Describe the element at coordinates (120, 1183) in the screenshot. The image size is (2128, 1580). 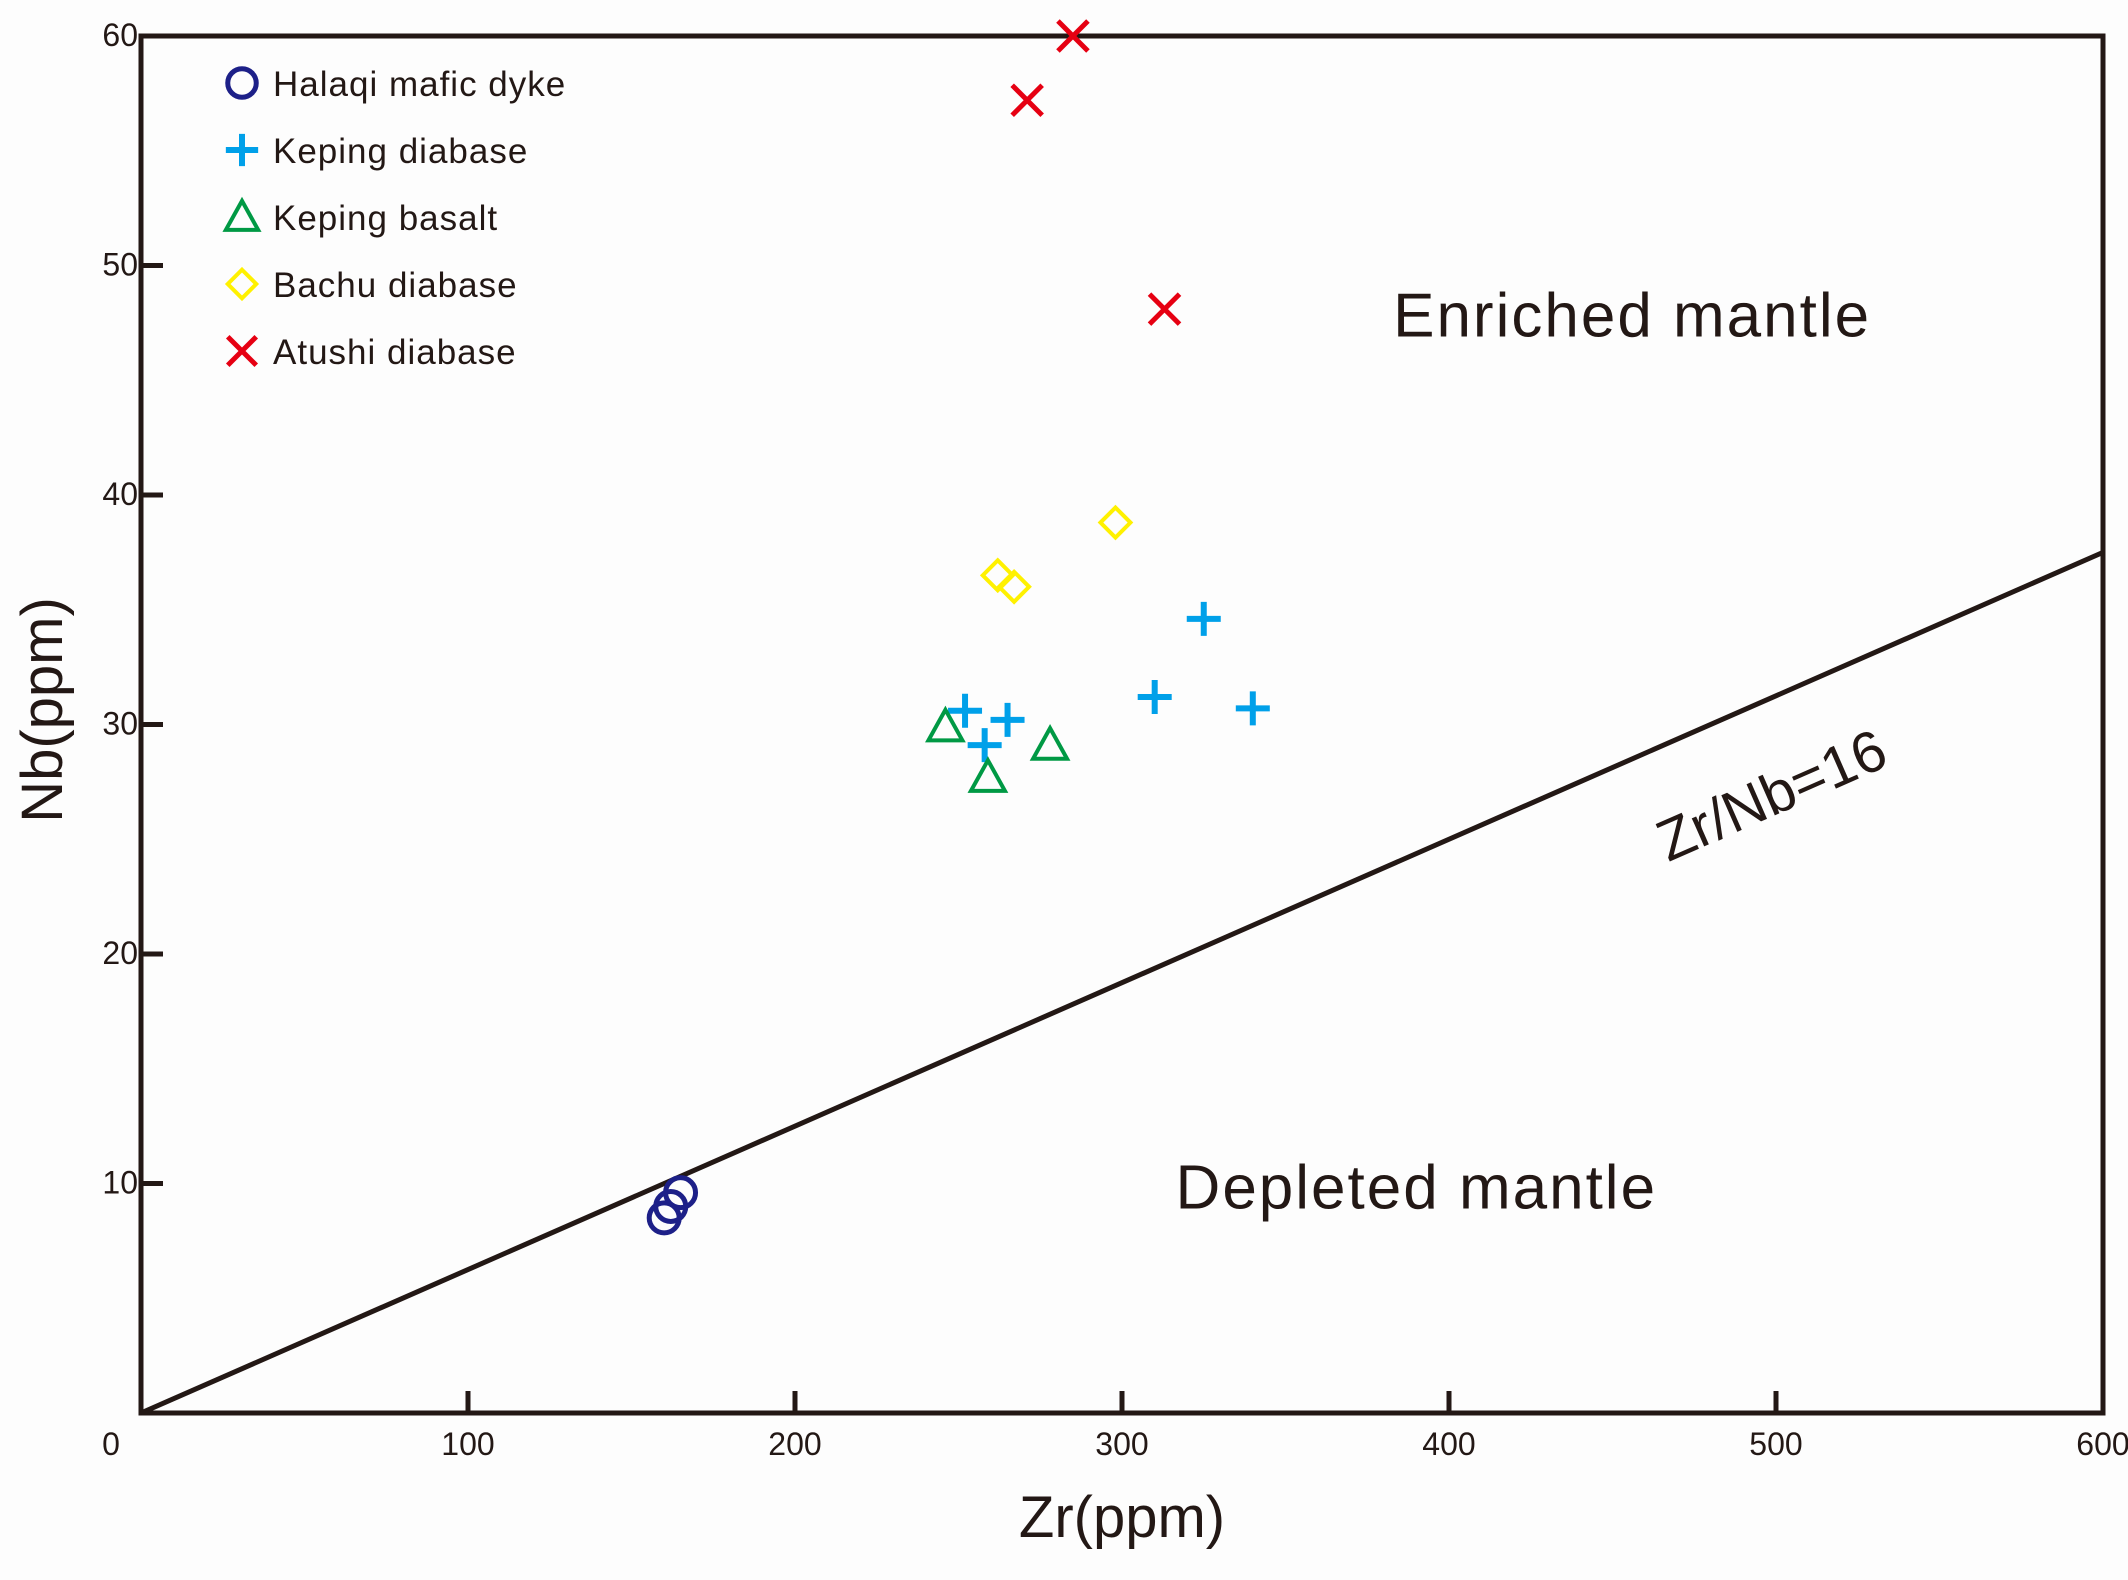
I see `y-tick-label: 10` at that location.